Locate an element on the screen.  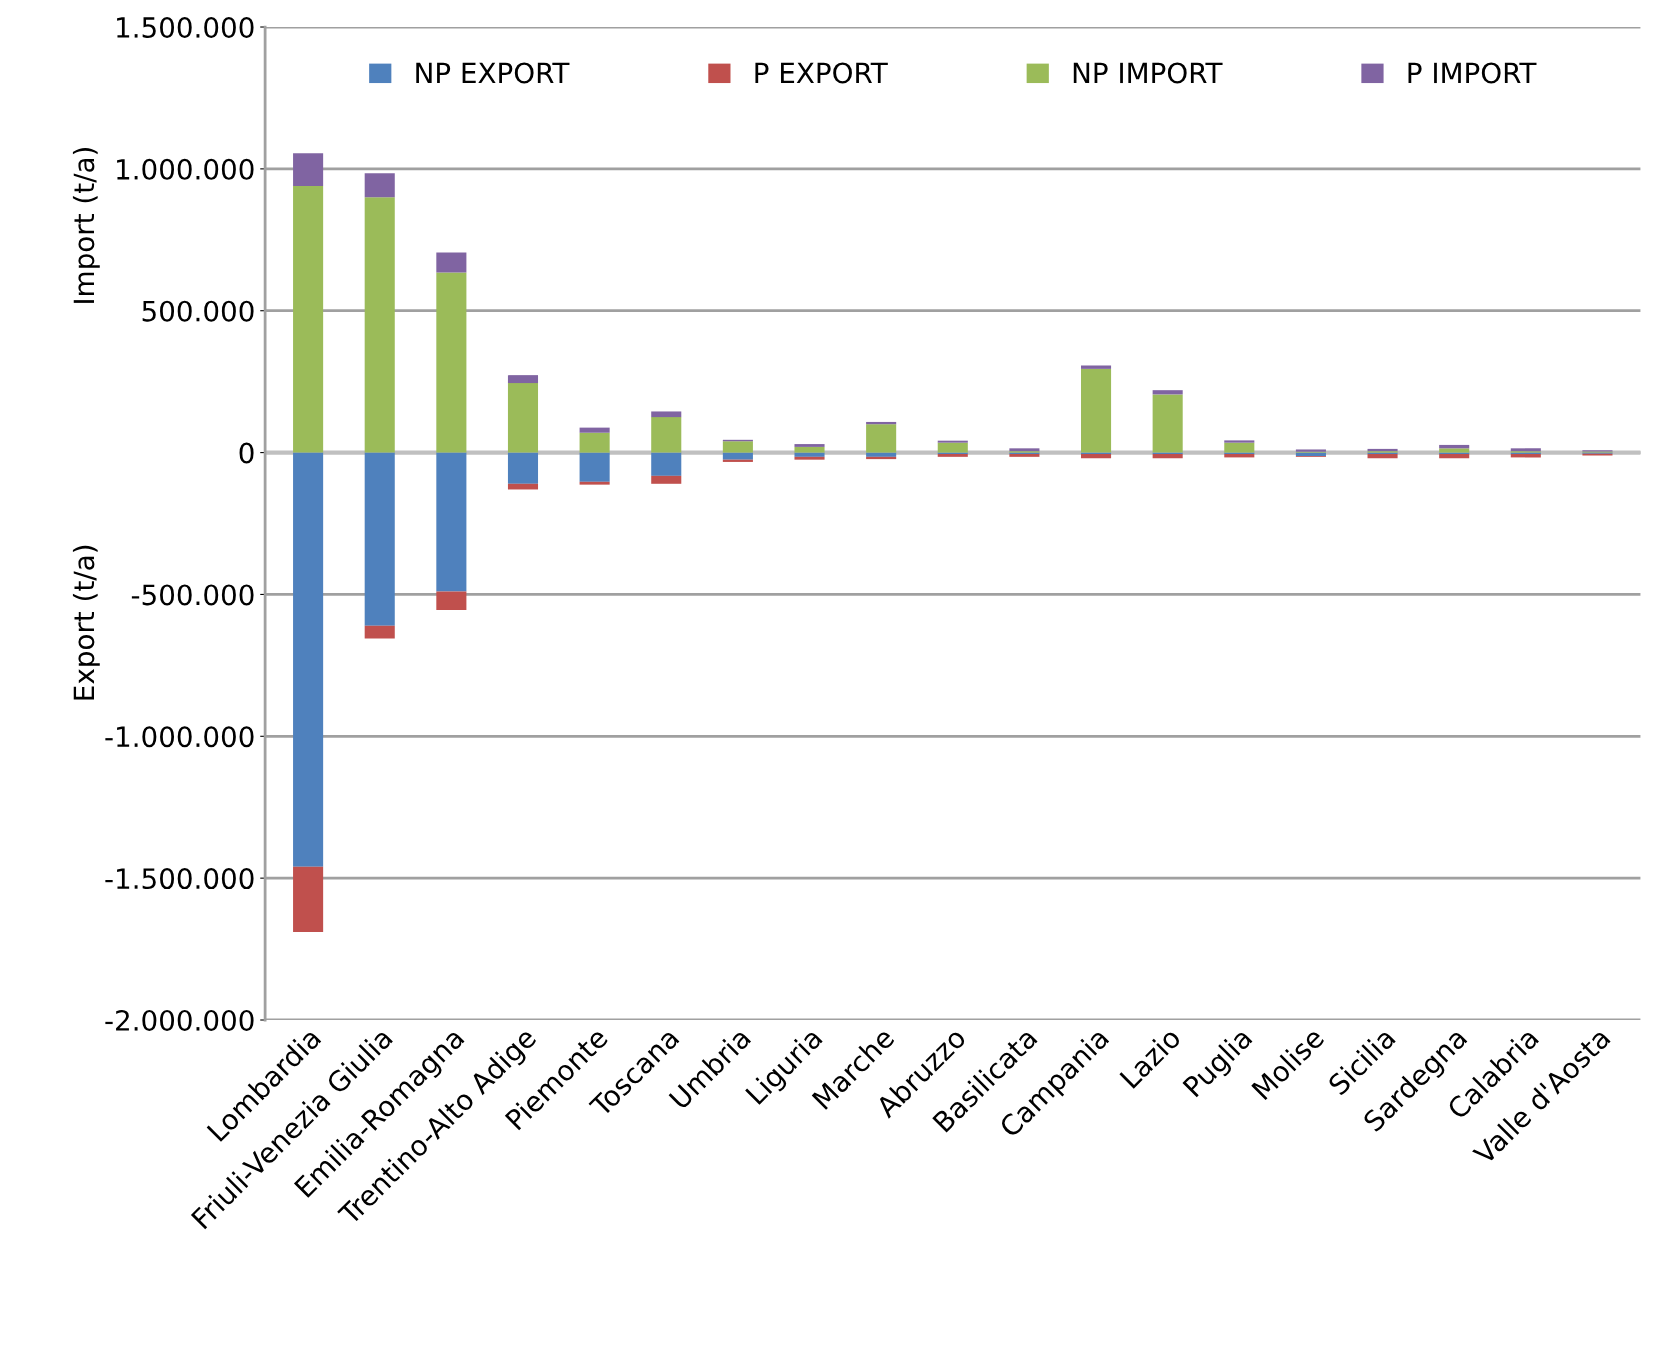
y-tick-label: -2.000.000 is located at coordinates (179, 1020).